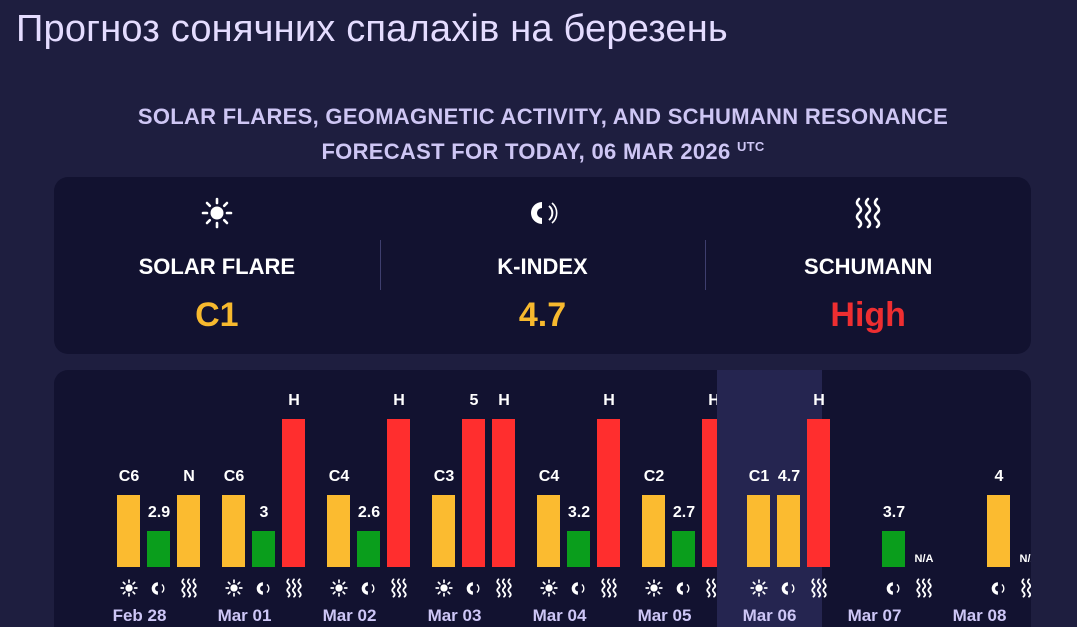  Describe the element at coordinates (979, 498) in the screenshot. I see `day-column: 4 N/A Mar 08` at that location.